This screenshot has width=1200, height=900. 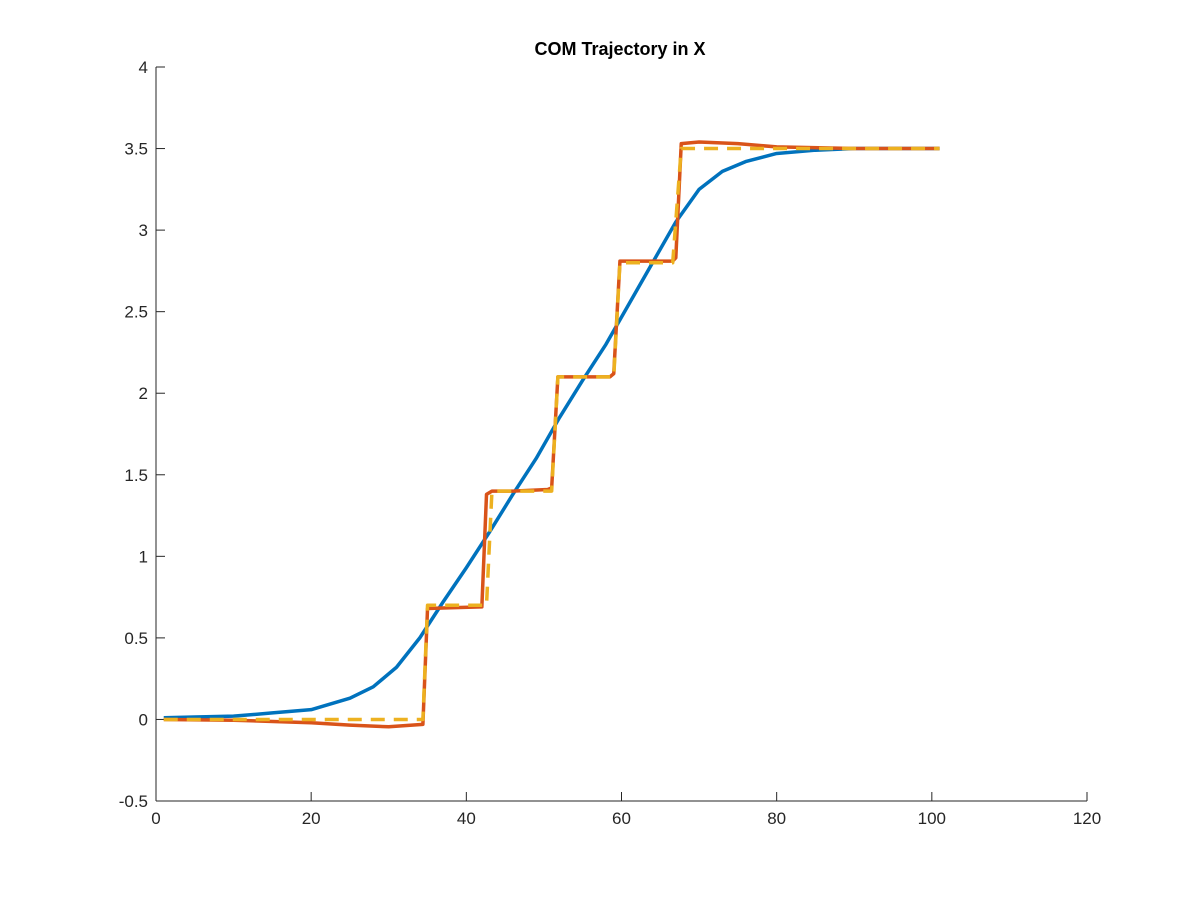 I want to click on y-tick-label: 1.5, so click(x=136, y=475).